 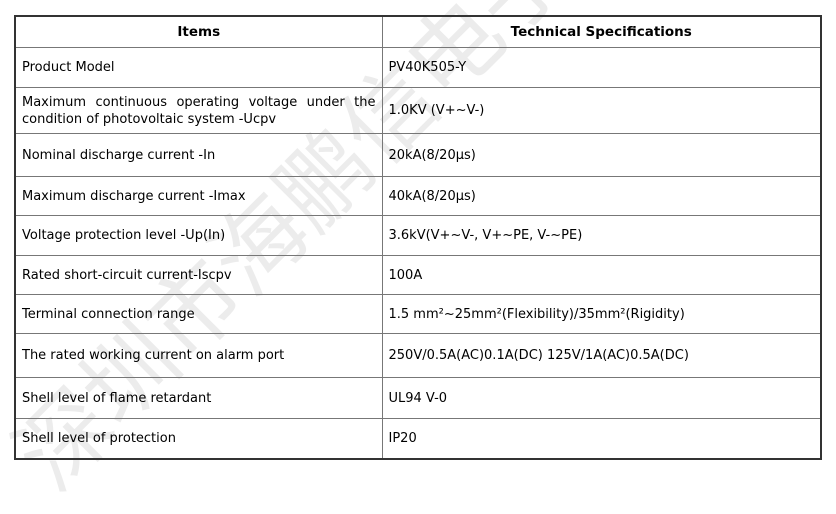 What do you see at coordinates (198, 235) in the screenshot?
I see `item-cell: Voltage protection level -Up(In)` at bounding box center [198, 235].